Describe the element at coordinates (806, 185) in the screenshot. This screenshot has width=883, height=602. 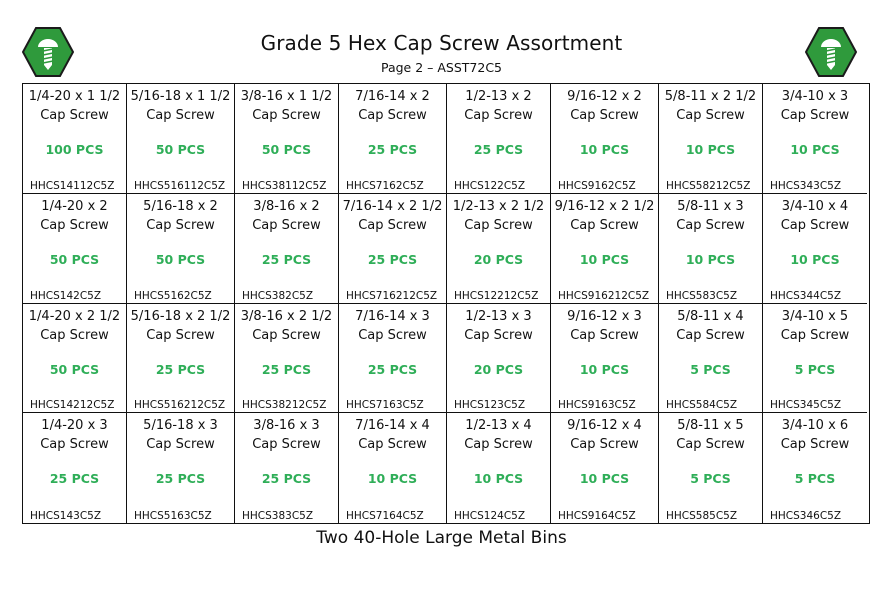
I see `part-number: HHCS343C5Z` at that location.